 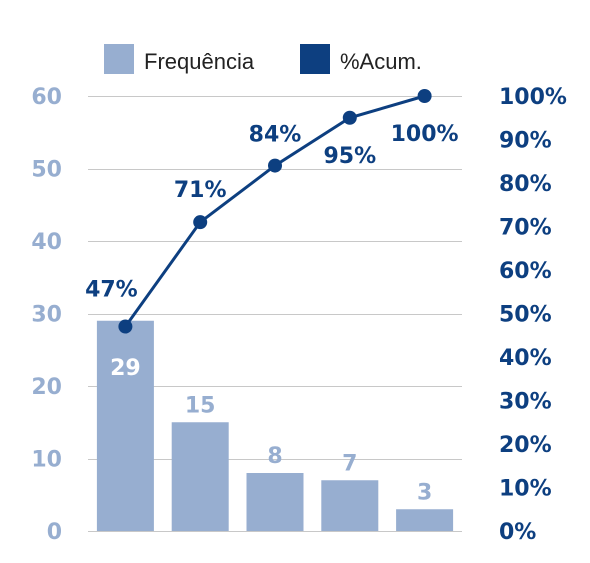 What do you see at coordinates (263, 59) in the screenshot?
I see `legend: Frequência %Acum.` at bounding box center [263, 59].